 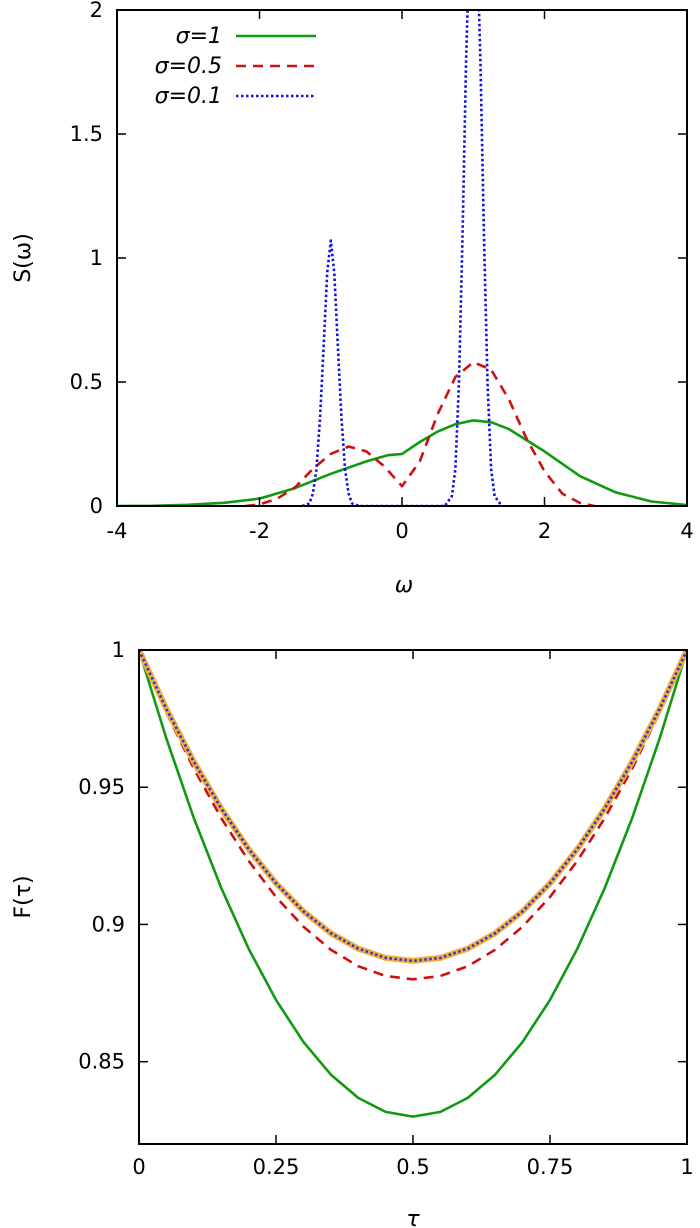 I want to click on y-tick-label: 0.5, so click(x=86, y=382).